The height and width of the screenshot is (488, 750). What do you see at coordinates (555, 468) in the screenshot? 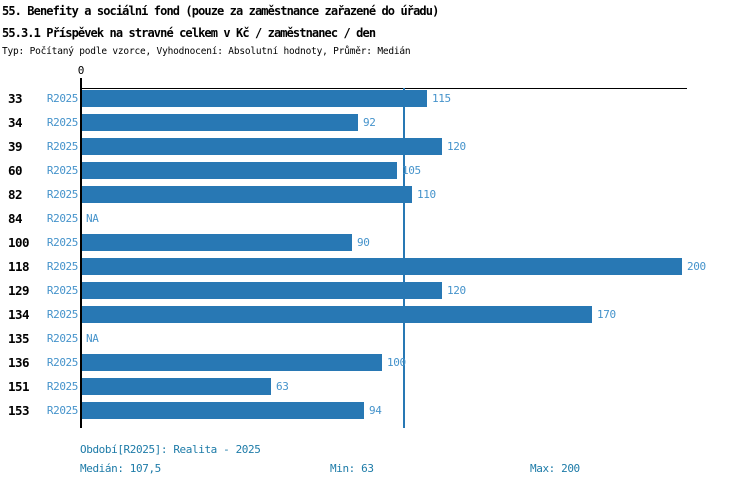
I see `footer-max: Max: 200` at bounding box center [555, 468].